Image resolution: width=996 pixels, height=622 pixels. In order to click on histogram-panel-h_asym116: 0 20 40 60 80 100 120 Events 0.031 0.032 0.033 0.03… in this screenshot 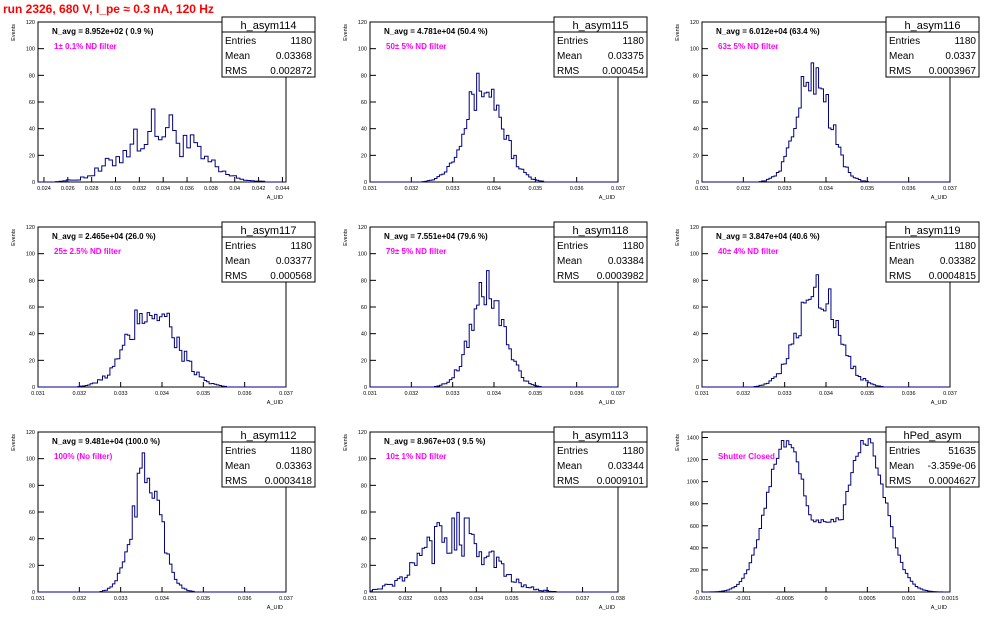, I will do `click(827, 108)`.